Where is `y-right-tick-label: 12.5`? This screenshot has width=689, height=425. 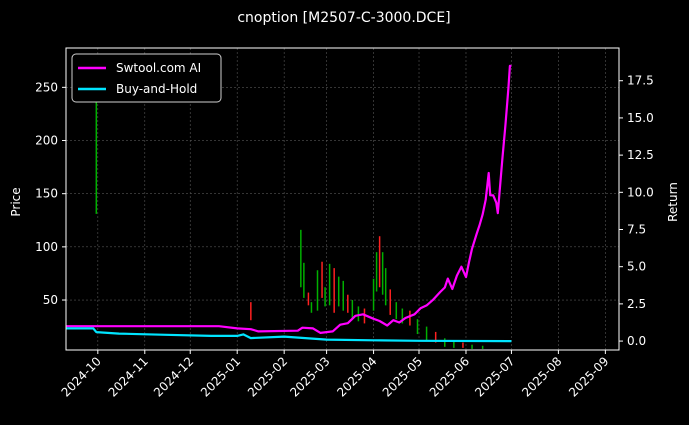
y-right-tick-label: 12.5 is located at coordinates (640, 155).